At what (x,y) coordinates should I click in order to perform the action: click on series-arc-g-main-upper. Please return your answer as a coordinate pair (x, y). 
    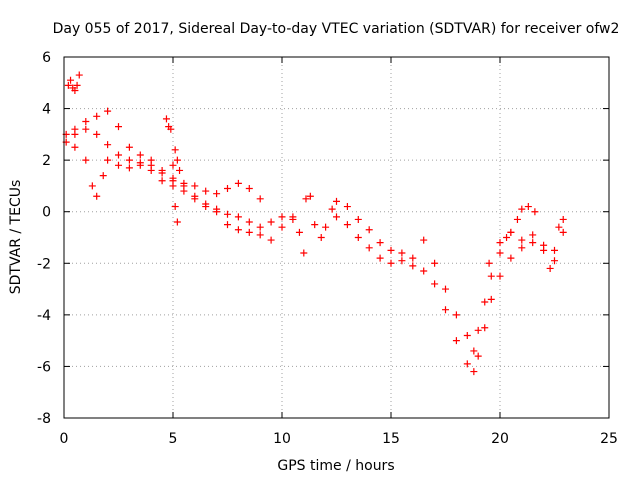
    Looking at the image, I should click on (436, 276).